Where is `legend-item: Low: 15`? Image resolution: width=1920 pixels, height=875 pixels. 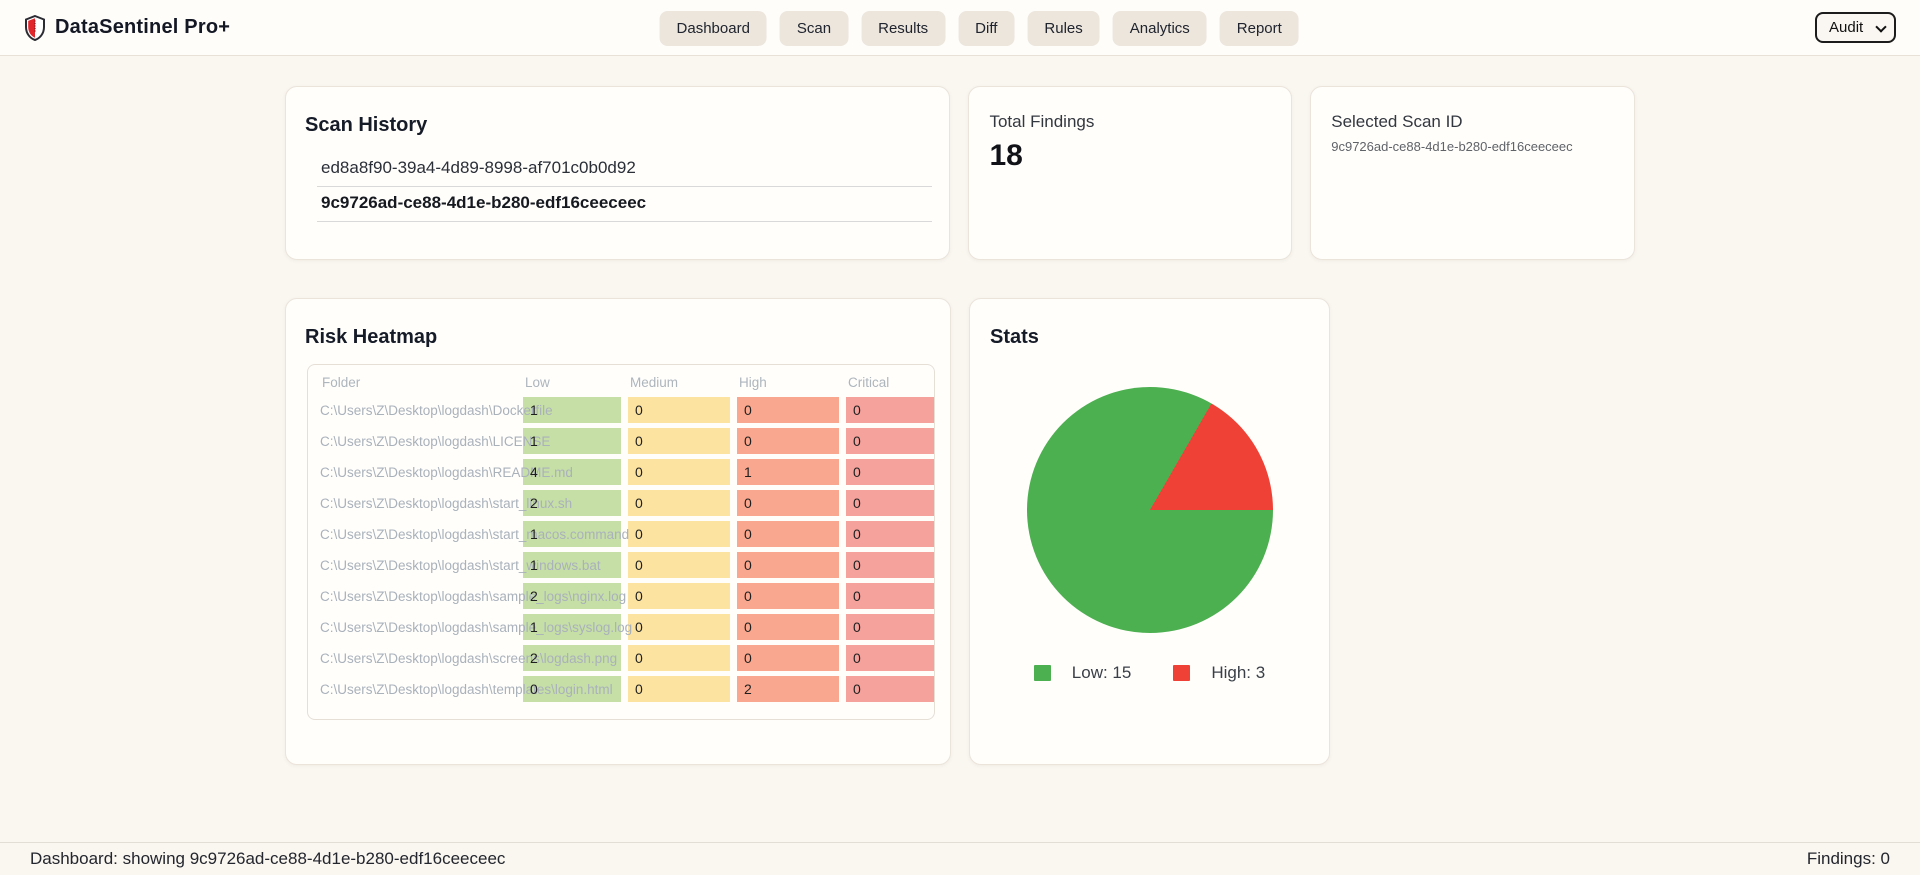
legend-item: Low: 15 is located at coordinates (1082, 673).